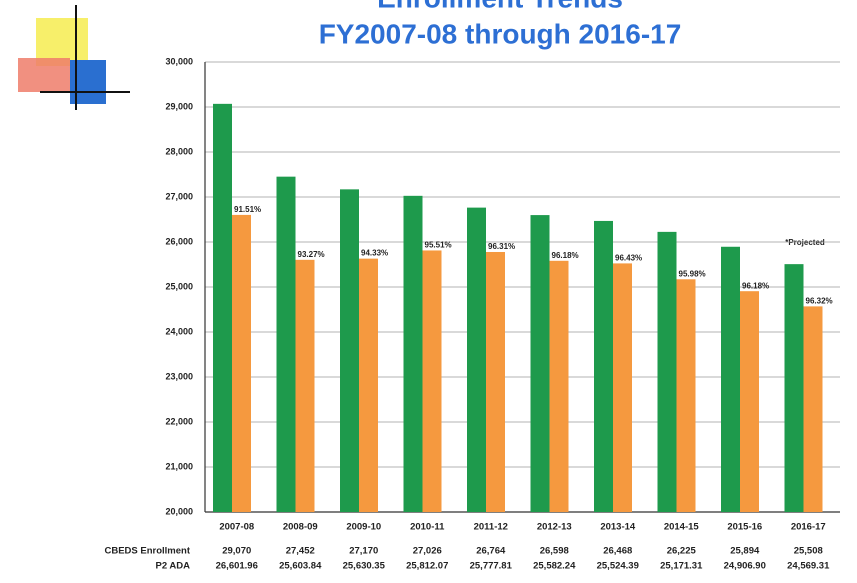 This screenshot has height=583, width=857. I want to click on table-value: 25,524.39, so click(618, 566).